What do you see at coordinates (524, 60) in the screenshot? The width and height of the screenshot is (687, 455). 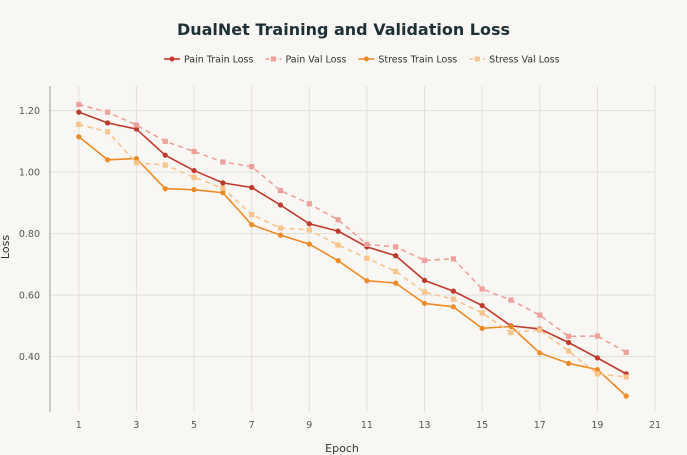 I see `legend-label: Stress Val Loss` at bounding box center [524, 60].